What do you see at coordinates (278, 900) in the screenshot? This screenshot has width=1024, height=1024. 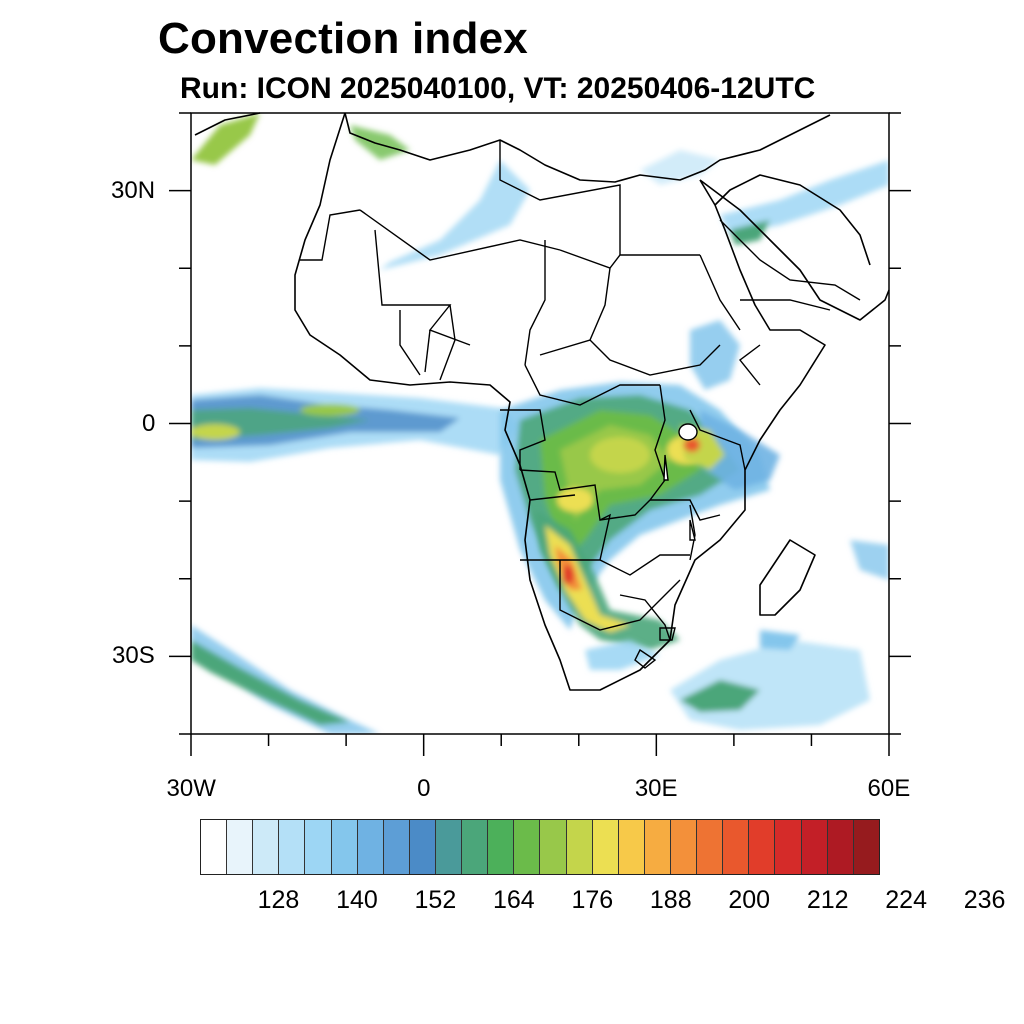 I see `colorbar-label: 128` at bounding box center [278, 900].